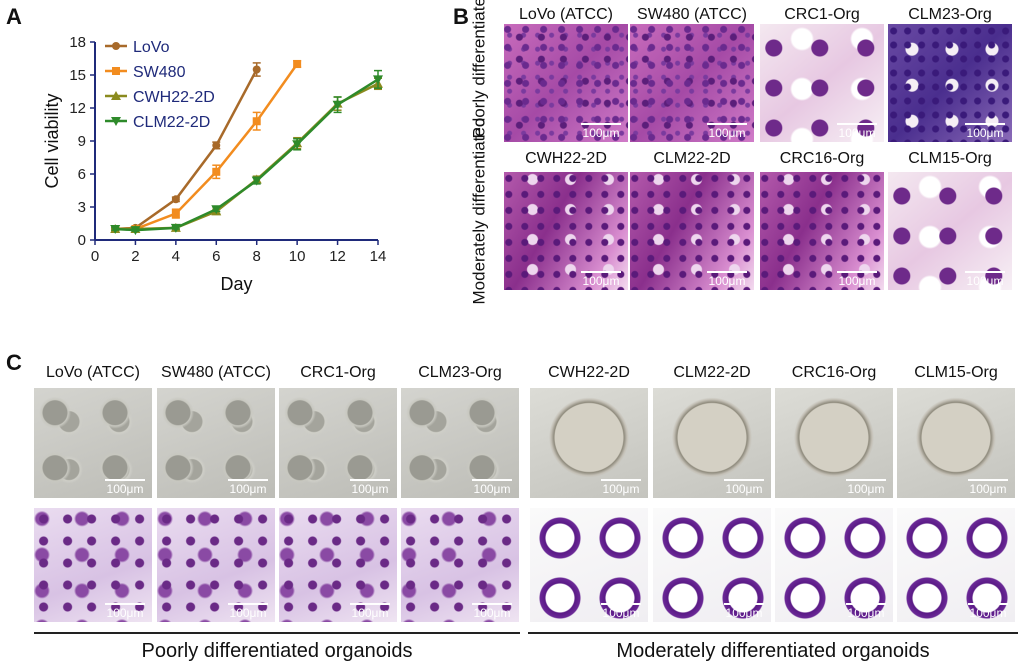 Image resolution: width=1020 pixels, height=668 pixels. I want to click on y-tick-label: 12, so click(77, 108).